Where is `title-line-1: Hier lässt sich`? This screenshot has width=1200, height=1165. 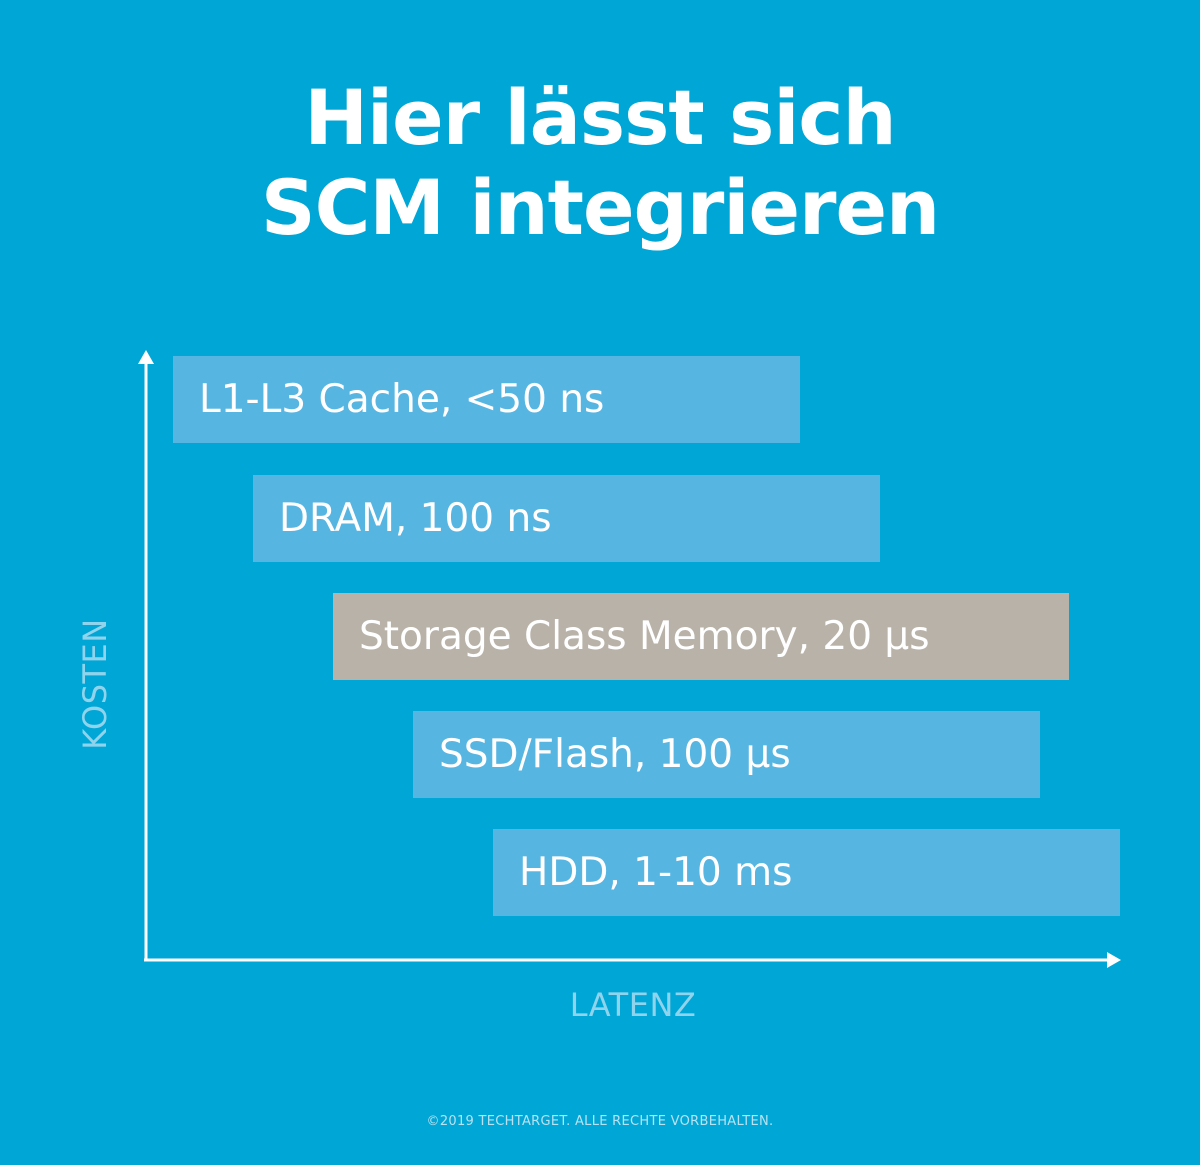 title-line-1: Hier lässt sich is located at coordinates (600, 117).